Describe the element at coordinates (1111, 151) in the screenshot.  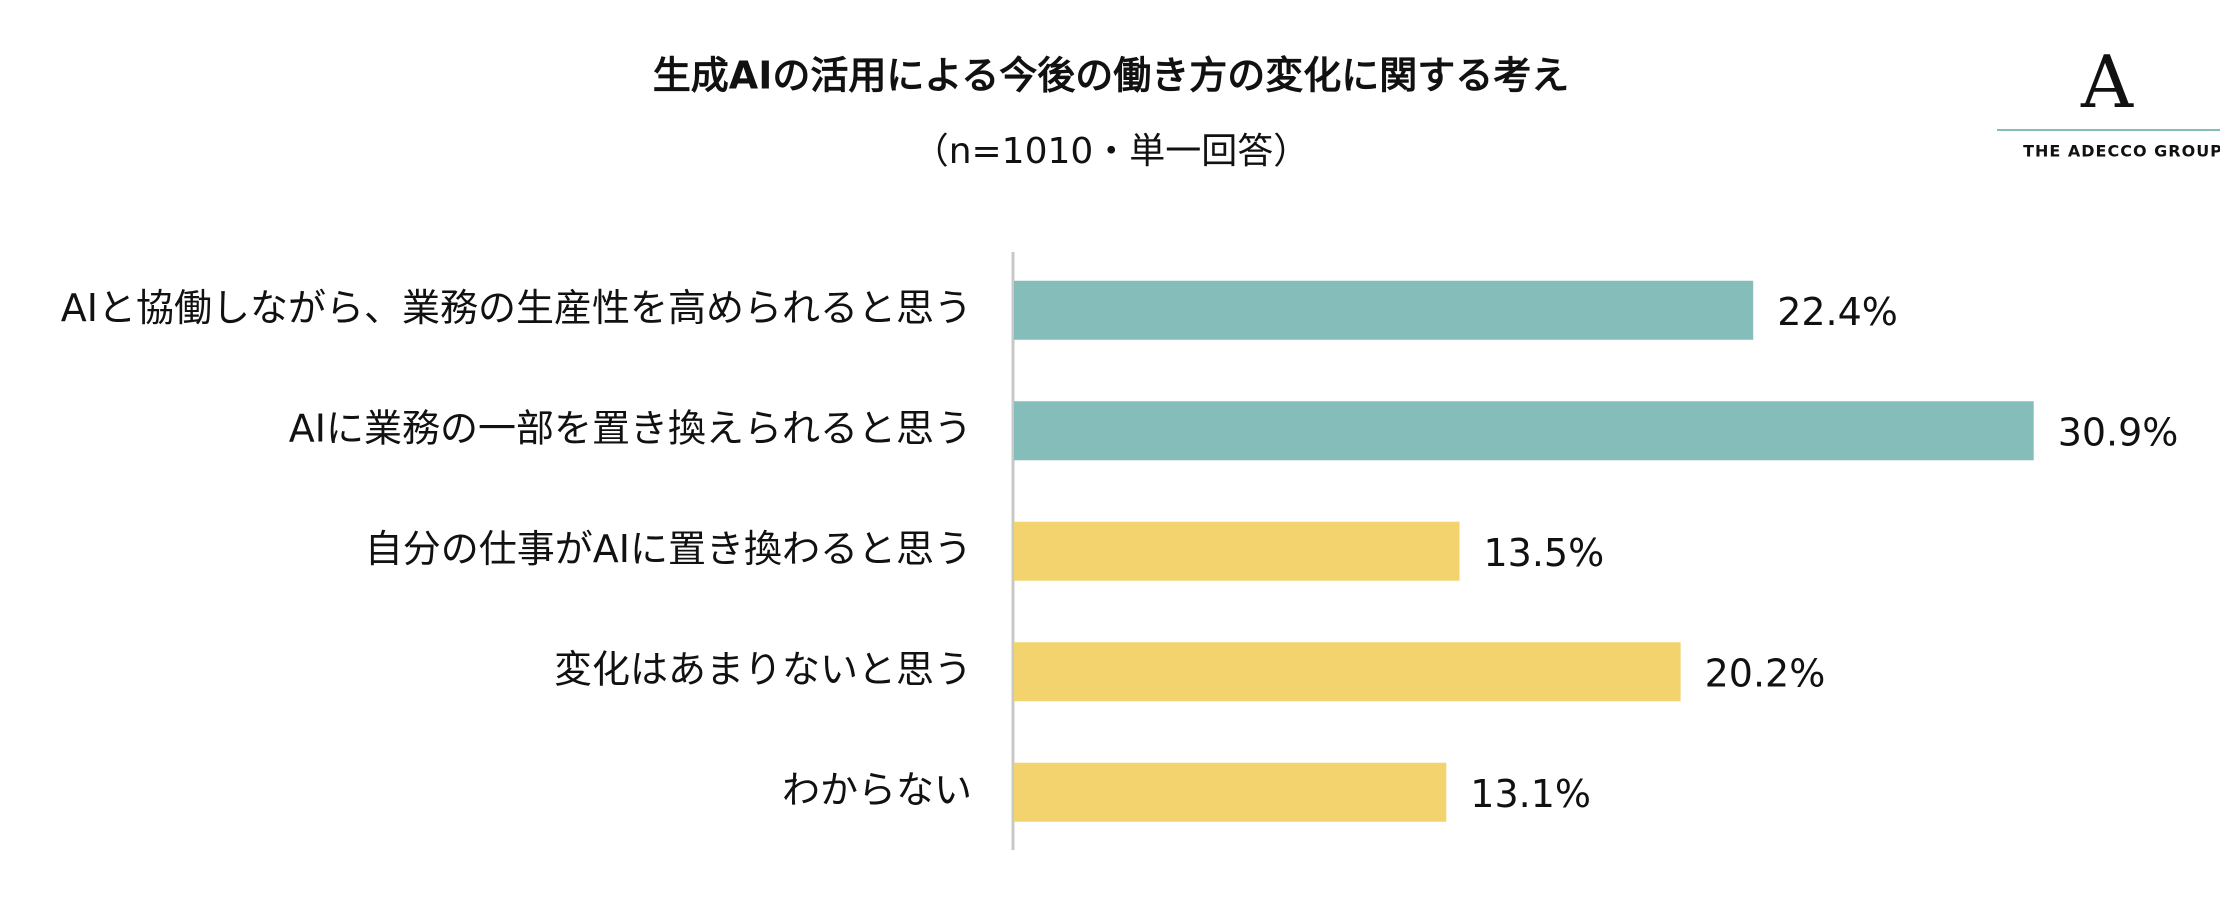
I see `chart-subtitle: （n=1010・単一回答）` at that location.